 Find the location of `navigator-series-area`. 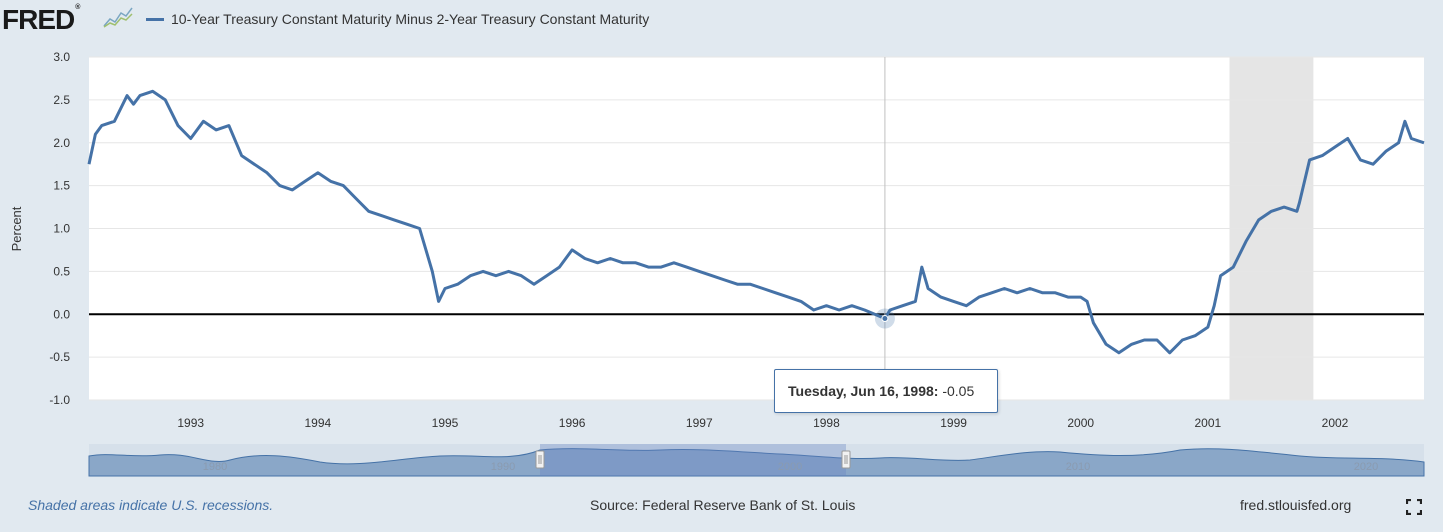

navigator-series-area is located at coordinates (756, 462).